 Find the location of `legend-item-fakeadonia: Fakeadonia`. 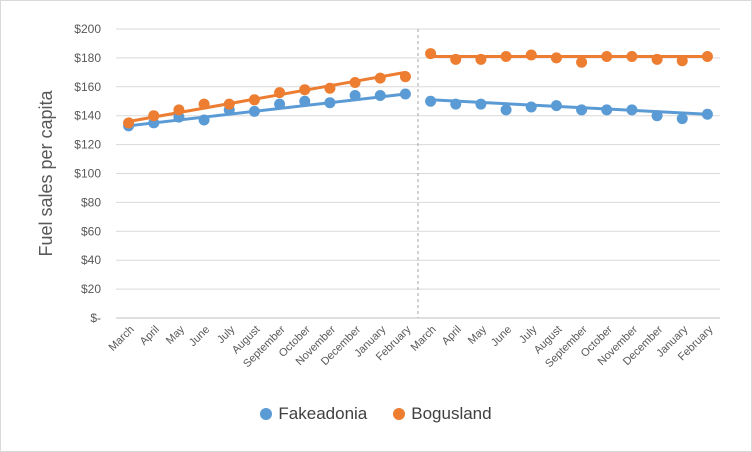

legend-item-fakeadonia: Fakeadonia is located at coordinates (313, 414).